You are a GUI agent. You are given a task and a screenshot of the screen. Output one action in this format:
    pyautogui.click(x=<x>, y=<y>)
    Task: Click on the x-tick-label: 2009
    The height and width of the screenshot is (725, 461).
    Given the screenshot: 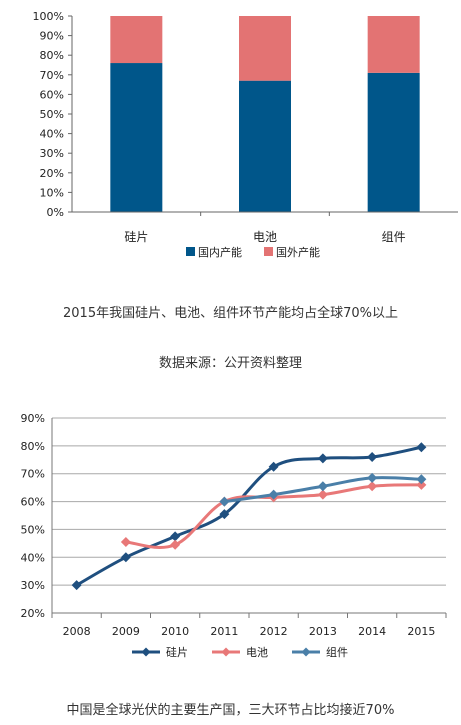 What is the action you would take?
    pyautogui.click(x=126, y=631)
    